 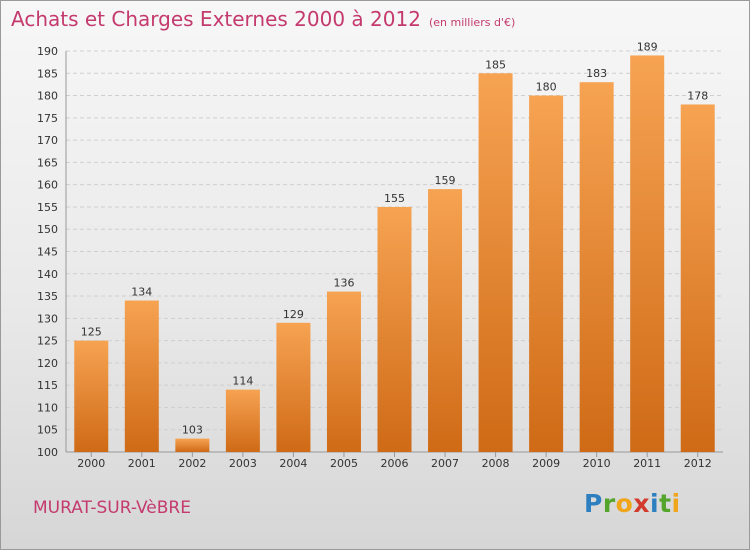 I want to click on bar-value-label: 183, so click(x=596, y=73).